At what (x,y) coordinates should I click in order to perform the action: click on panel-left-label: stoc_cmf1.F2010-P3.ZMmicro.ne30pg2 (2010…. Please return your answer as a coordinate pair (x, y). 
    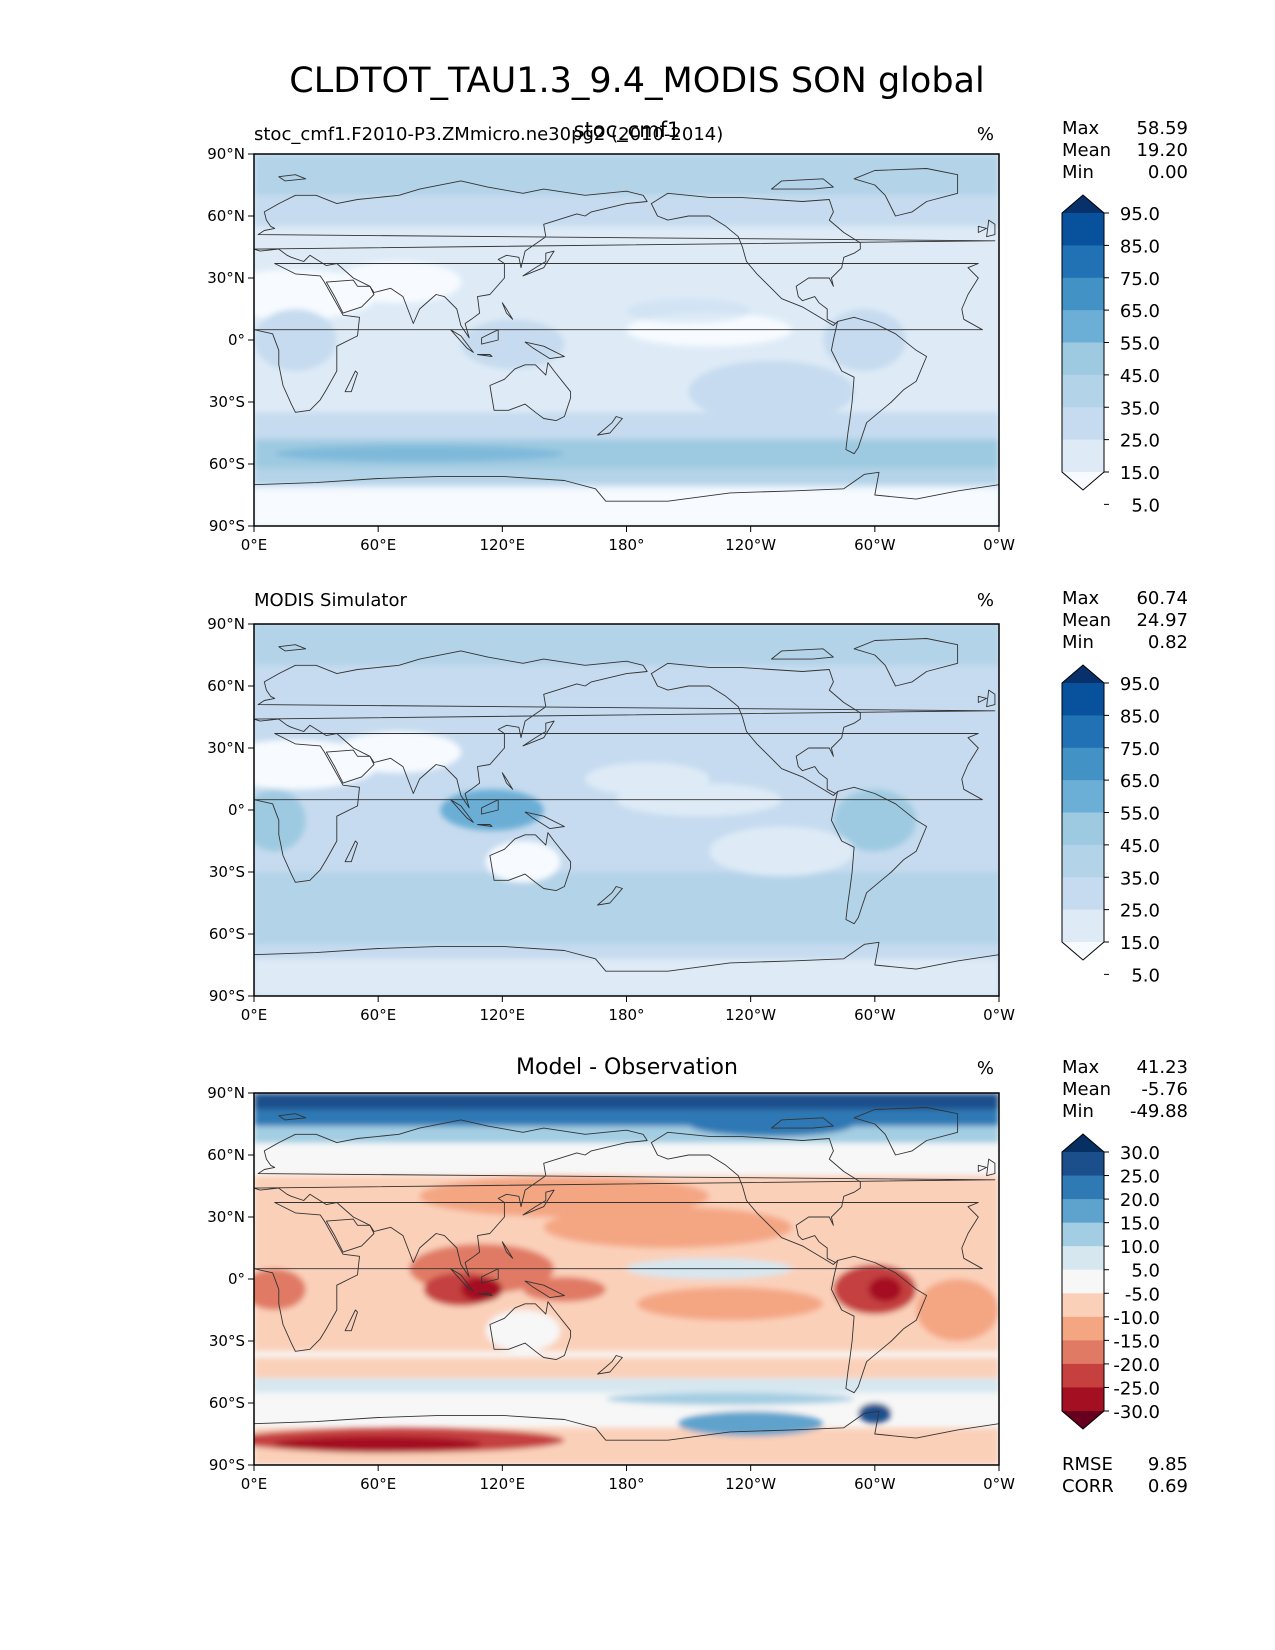
    Looking at the image, I should click on (488, 134).